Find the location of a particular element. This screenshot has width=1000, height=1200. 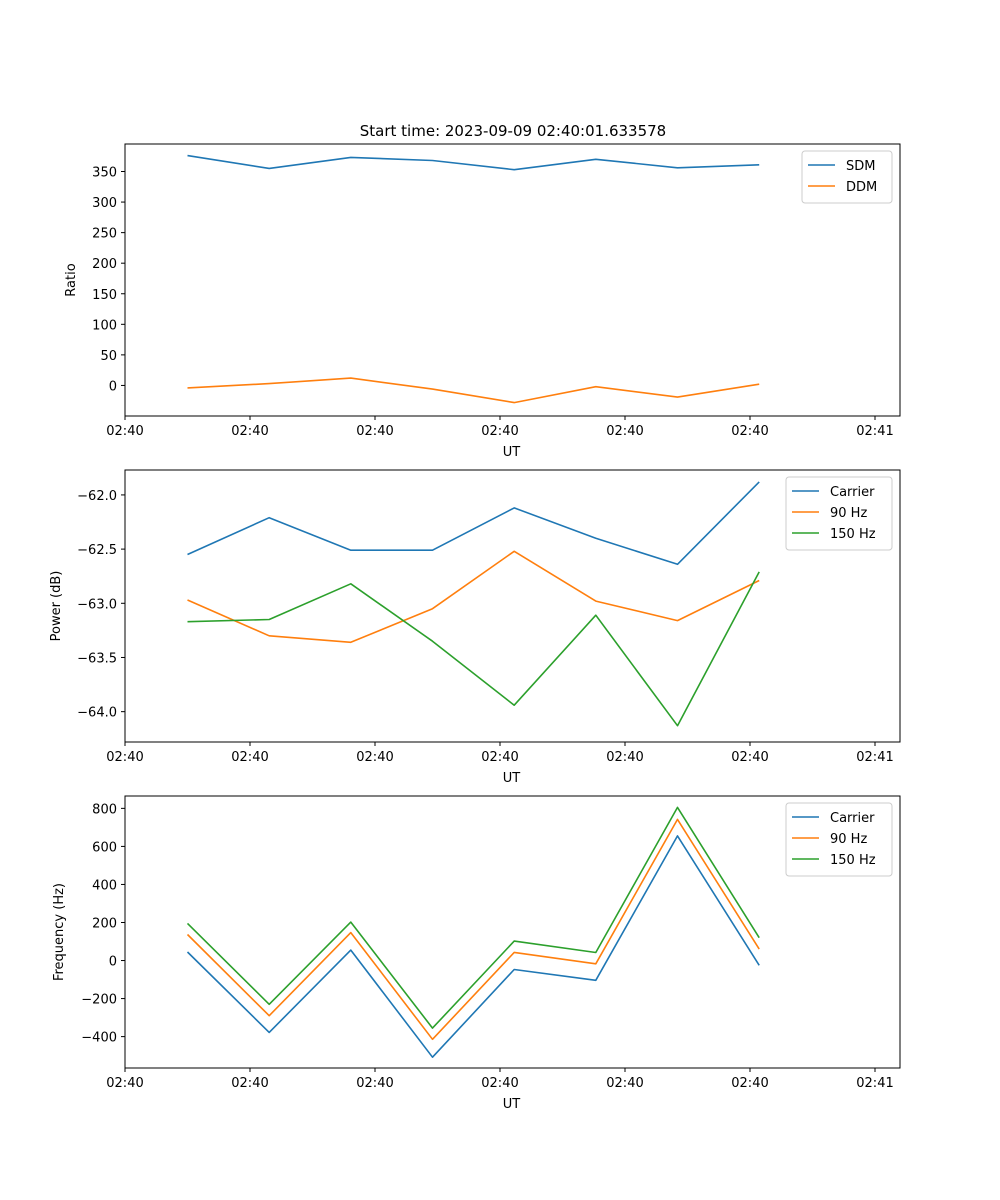

y-tick-label: 100 is located at coordinates (104, 325).